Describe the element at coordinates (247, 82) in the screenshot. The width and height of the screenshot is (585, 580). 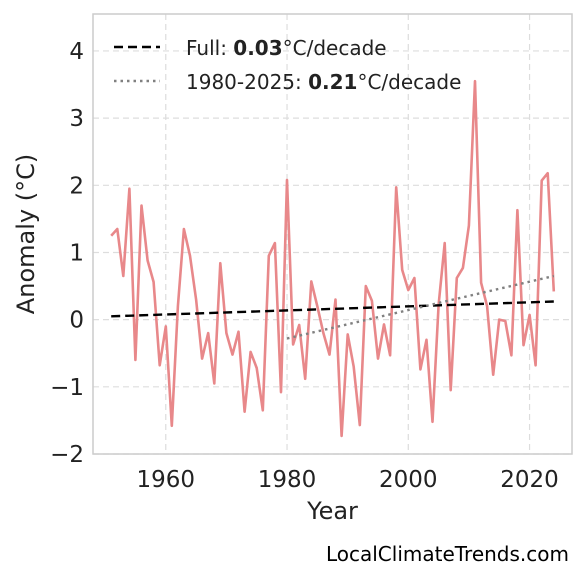
I see `legend-recent-prefix: 1980-2025:` at that location.